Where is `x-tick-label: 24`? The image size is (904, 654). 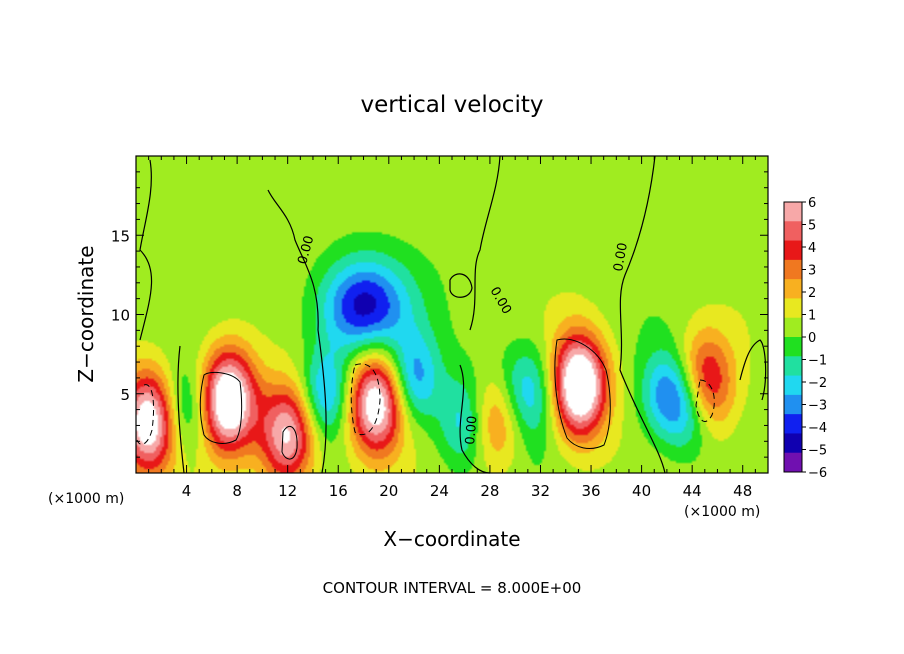 x-tick-label: 24 is located at coordinates (439, 491).